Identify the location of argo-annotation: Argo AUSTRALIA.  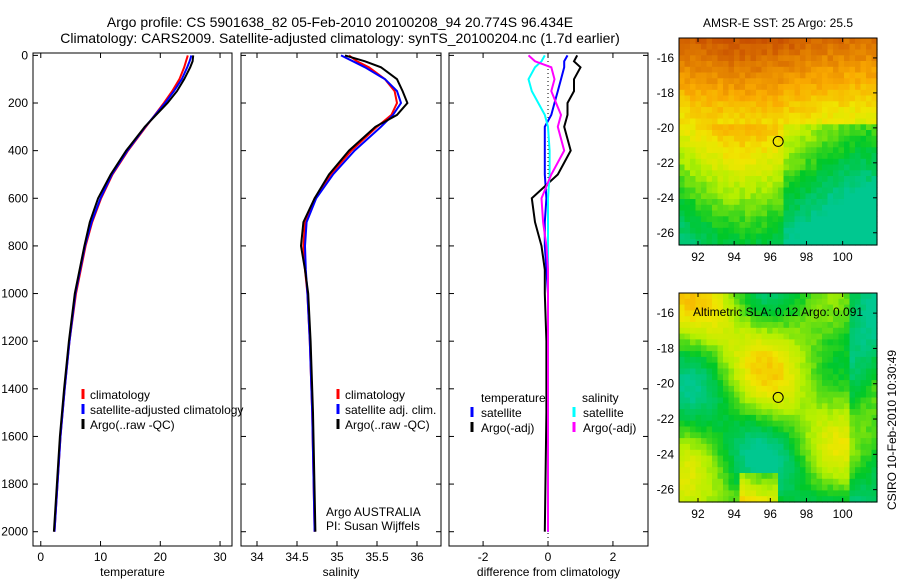
(373, 512).